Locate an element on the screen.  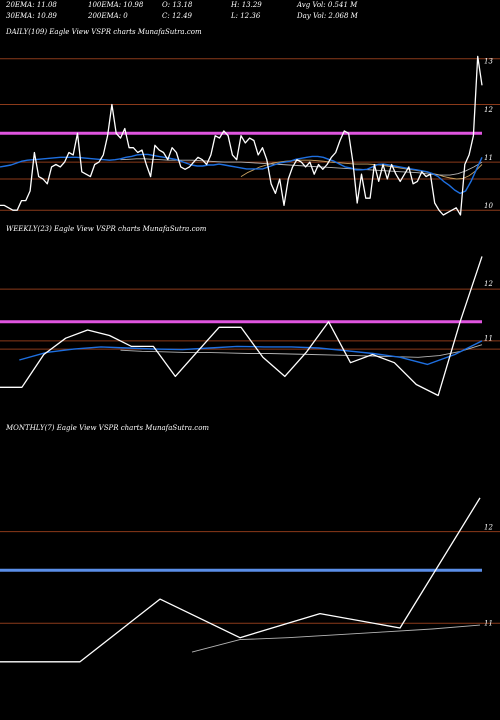
ema20-readout: 20EMA: 11.08 is located at coordinates (31, 5).